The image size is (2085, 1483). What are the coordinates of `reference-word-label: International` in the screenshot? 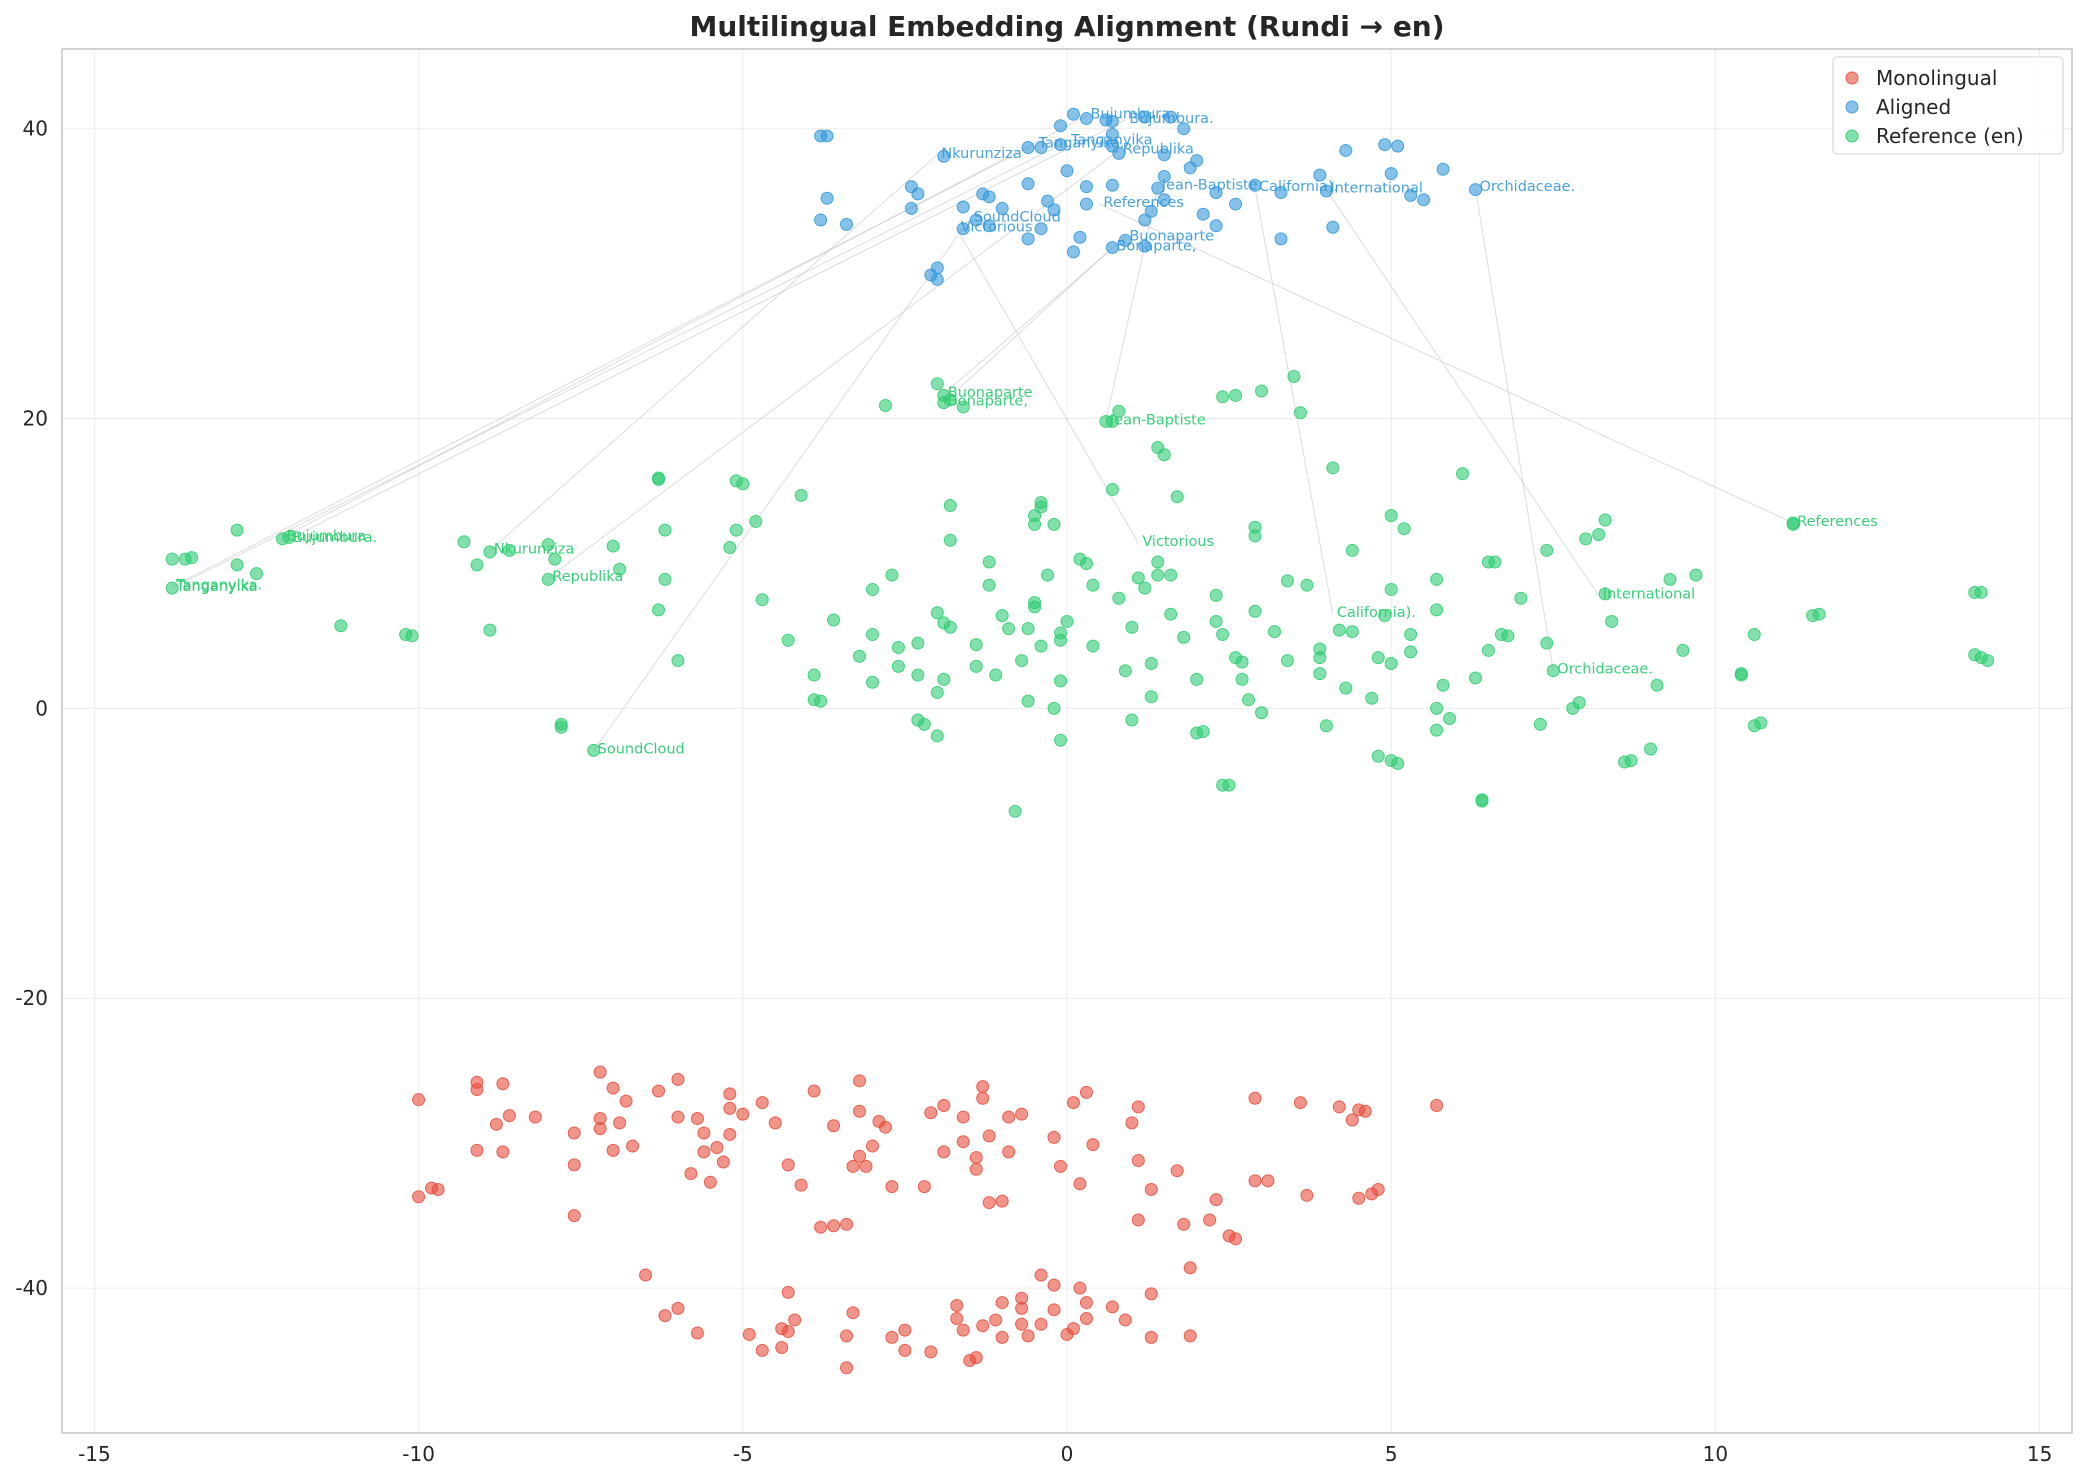 It's located at (1649, 594).